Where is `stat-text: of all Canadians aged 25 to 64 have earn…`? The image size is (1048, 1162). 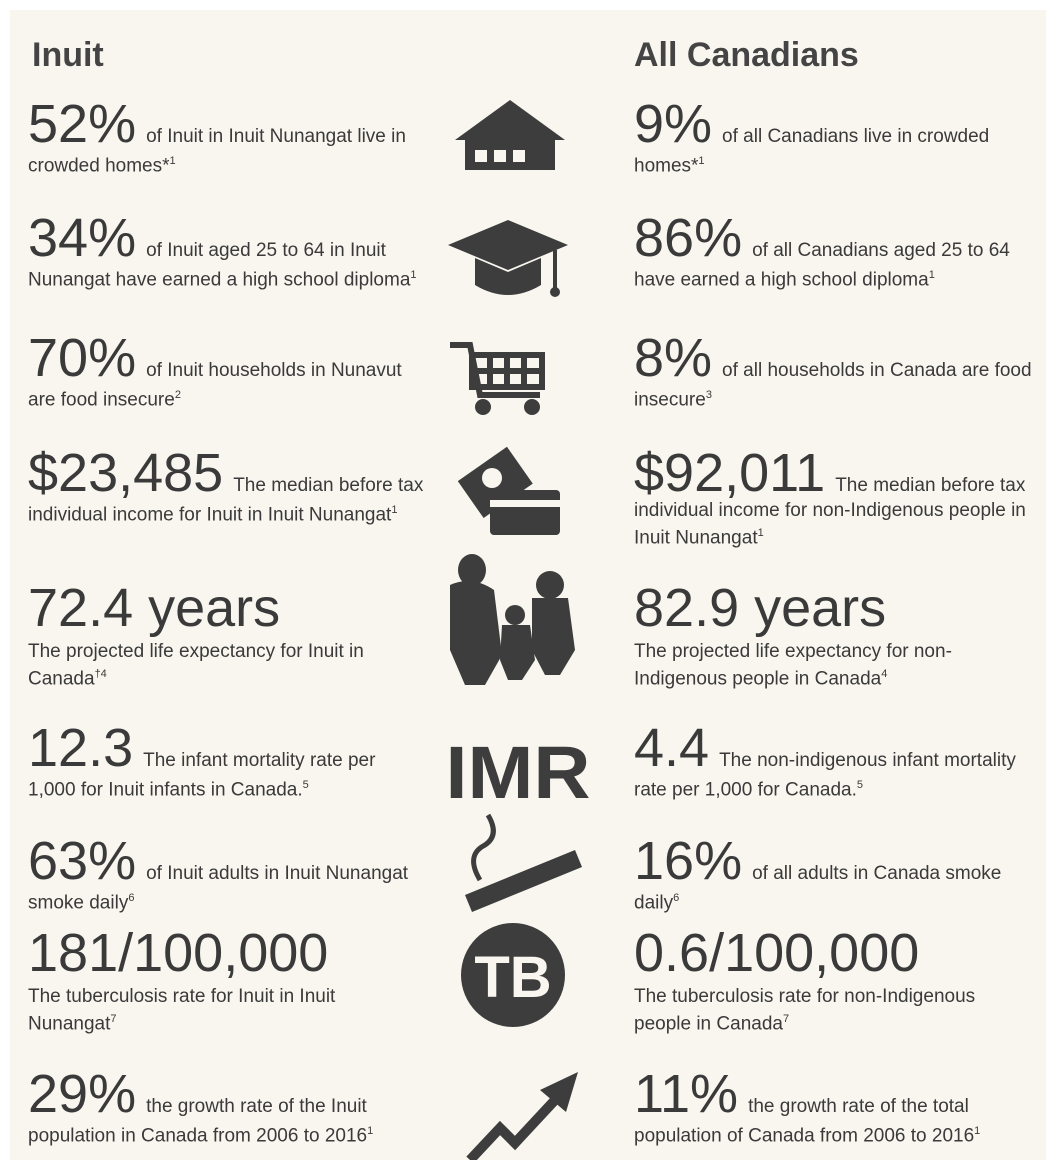
stat-text: of all Canadians aged 25 to 64 have earn… is located at coordinates (822, 265).